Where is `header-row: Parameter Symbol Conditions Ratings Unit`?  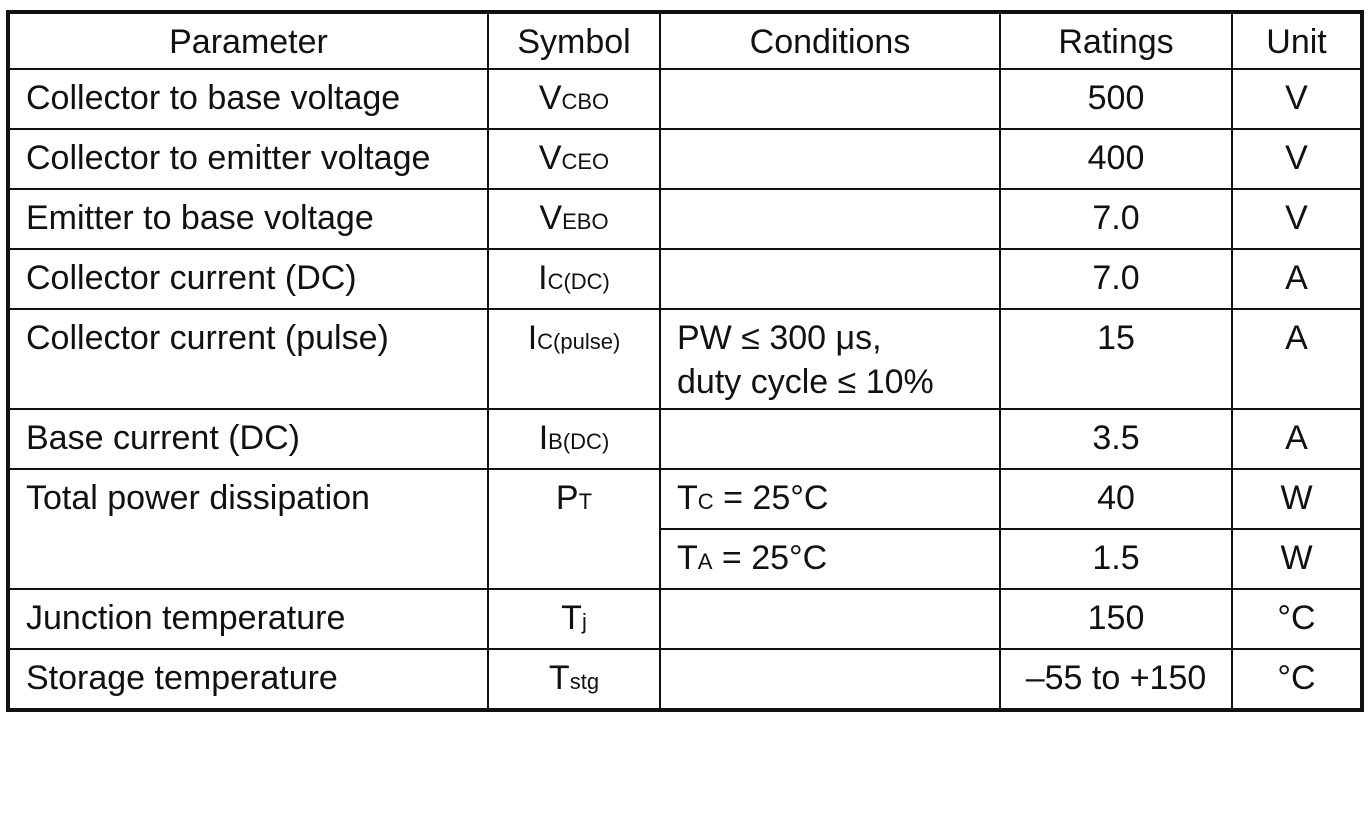 header-row: Parameter Symbol Conditions Ratings Unit is located at coordinates (685, 40).